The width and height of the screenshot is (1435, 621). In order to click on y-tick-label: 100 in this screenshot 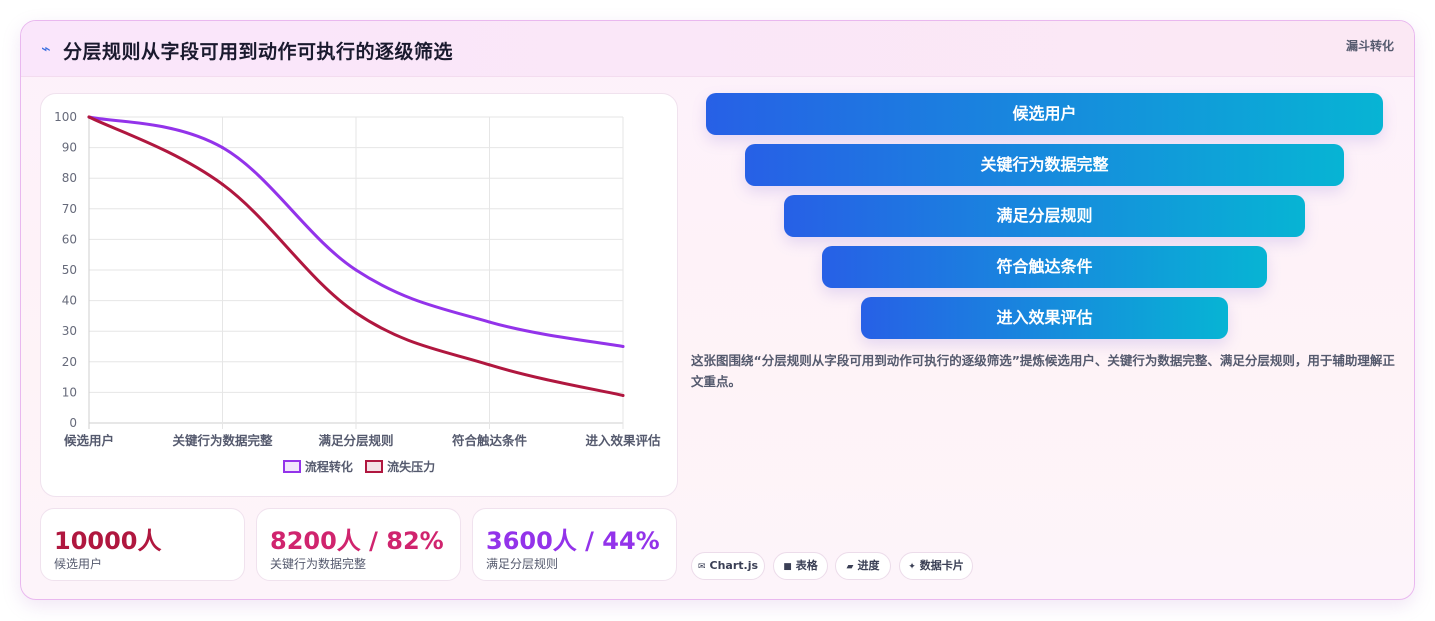, I will do `click(65, 117)`.